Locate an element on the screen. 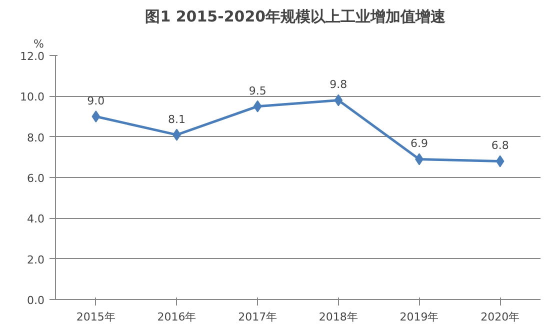 The height and width of the screenshot is (331, 550). data-label: 6.8 is located at coordinates (500, 145).